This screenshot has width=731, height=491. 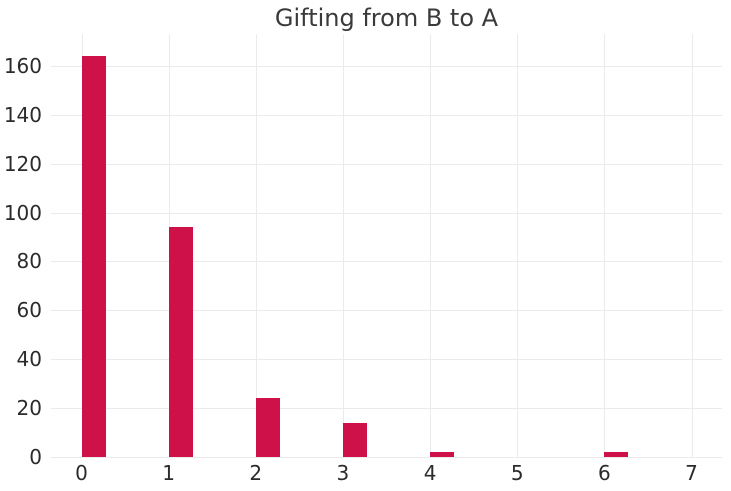 I want to click on x-tick-label-7: 7, so click(x=691, y=473).